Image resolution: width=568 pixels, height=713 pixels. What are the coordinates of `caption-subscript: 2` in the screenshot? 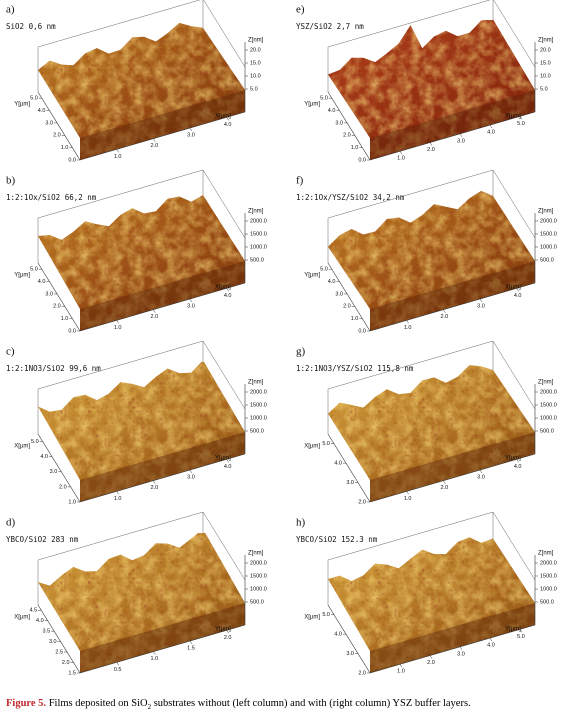 It's located at (149, 707).